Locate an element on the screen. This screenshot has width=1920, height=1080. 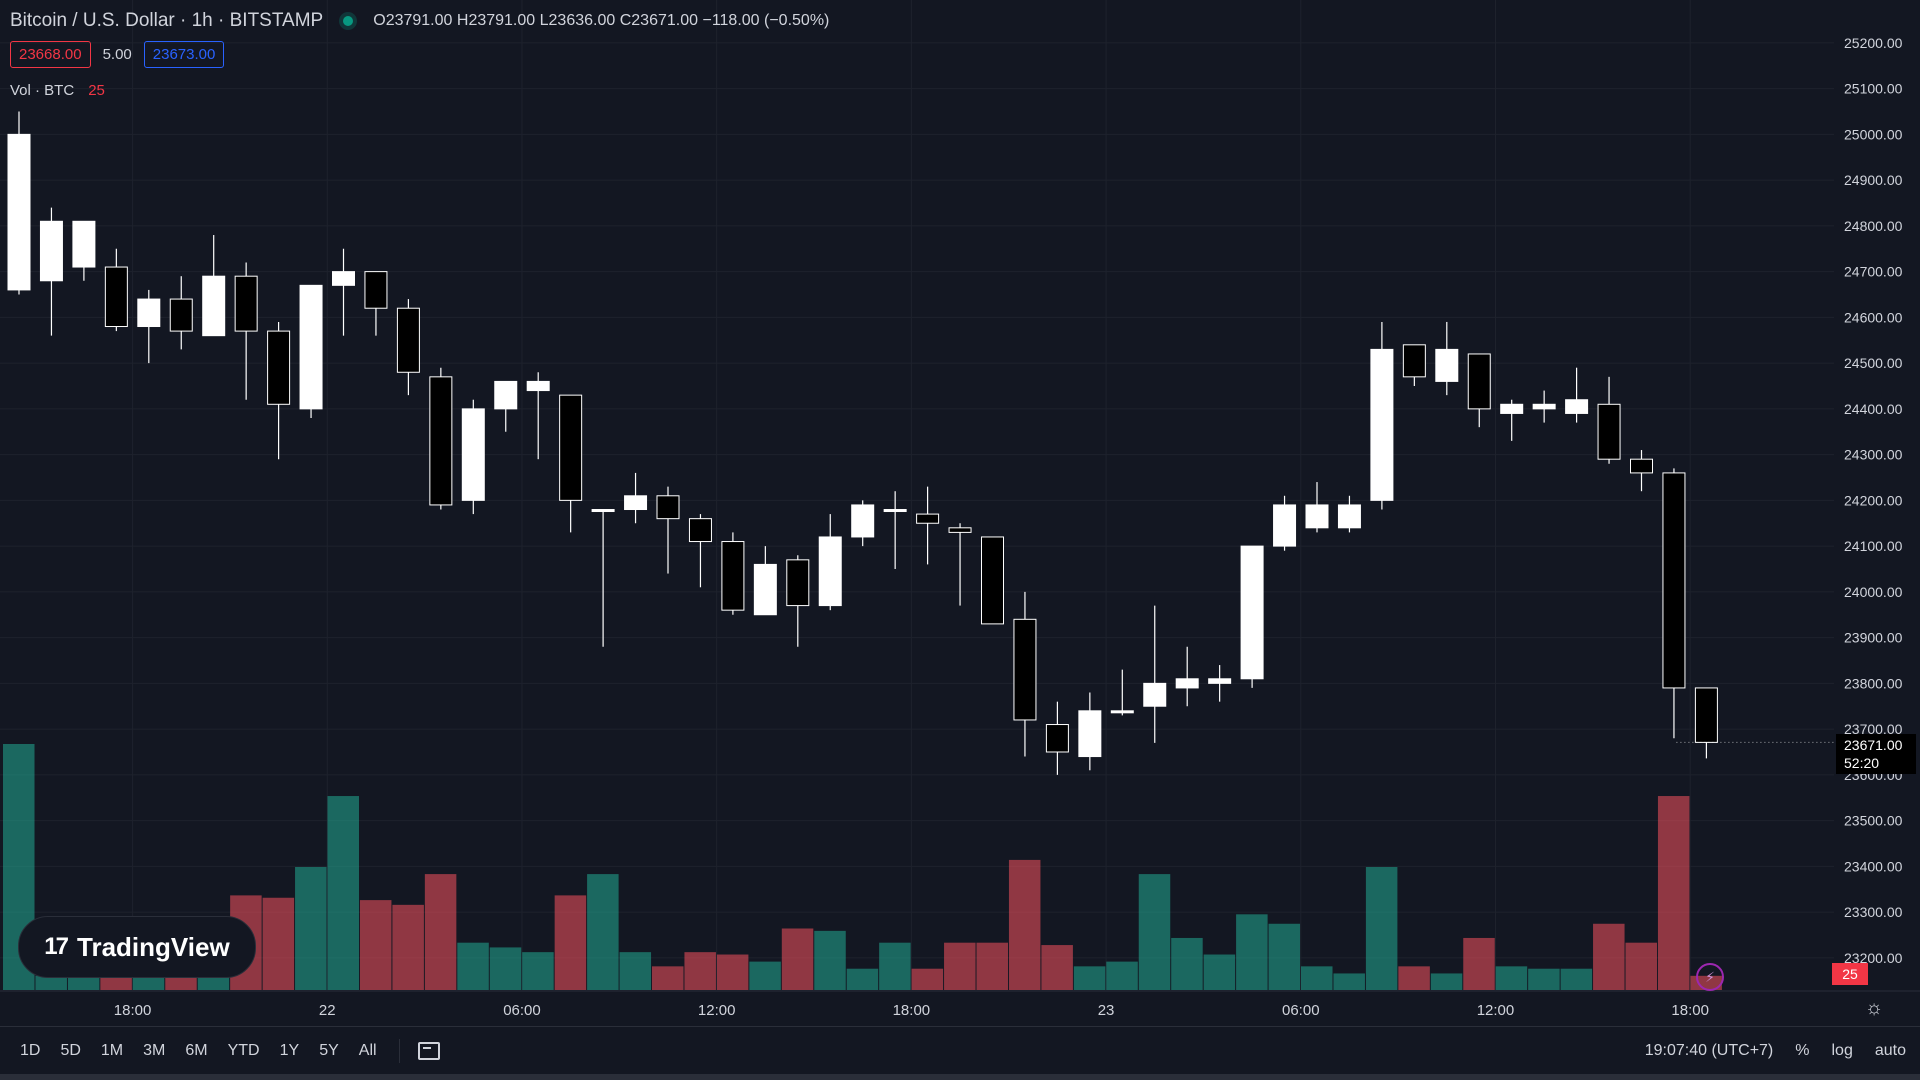
low-value: 23636.00 is located at coordinates (582, 20).